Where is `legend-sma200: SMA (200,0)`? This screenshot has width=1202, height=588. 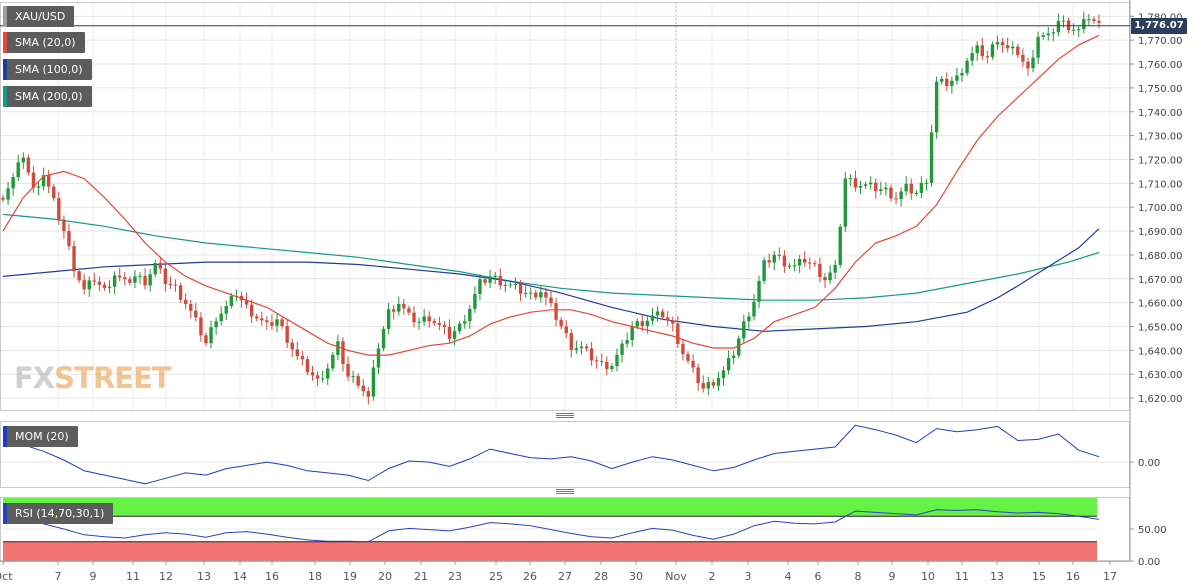 legend-sma200: SMA (200,0) is located at coordinates (47, 96).